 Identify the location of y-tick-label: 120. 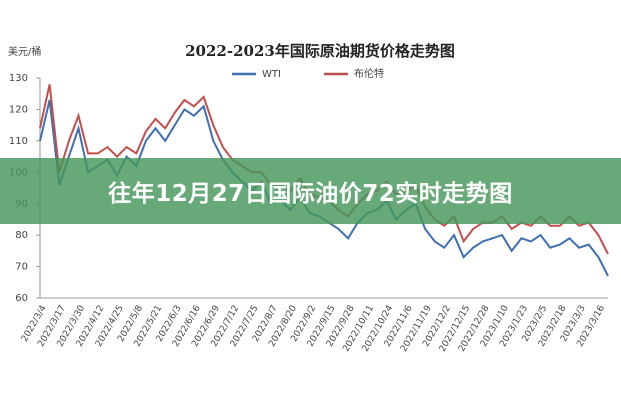
(18, 109).